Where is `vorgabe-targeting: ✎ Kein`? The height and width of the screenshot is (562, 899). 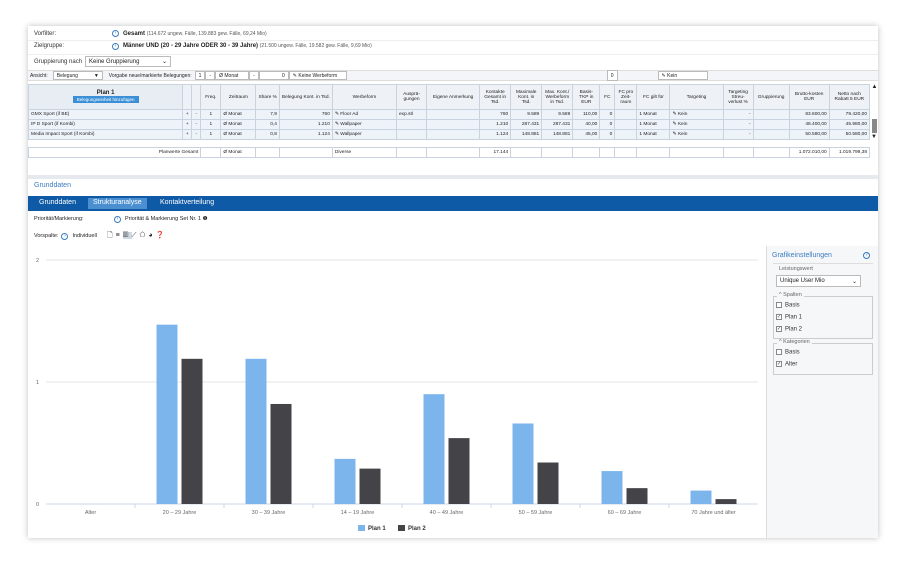
vorgabe-targeting: ✎ Kein is located at coordinates (682, 75).